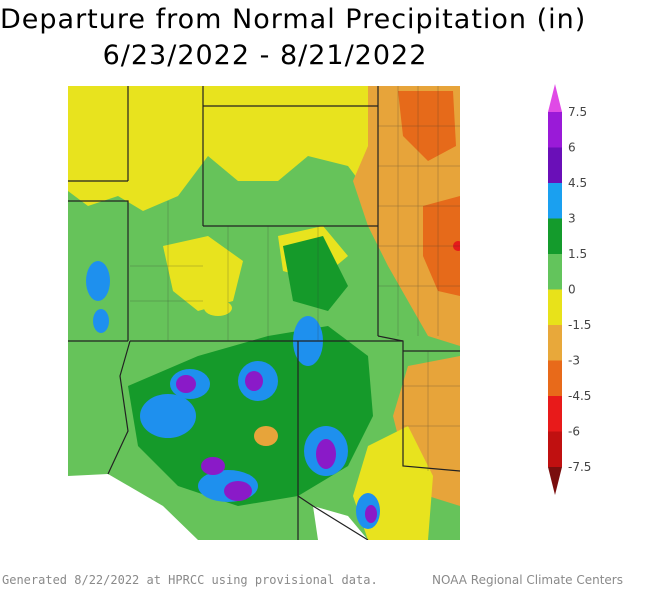 The height and width of the screenshot is (595, 650). I want to click on legend-arrow-top, so click(555, 98).